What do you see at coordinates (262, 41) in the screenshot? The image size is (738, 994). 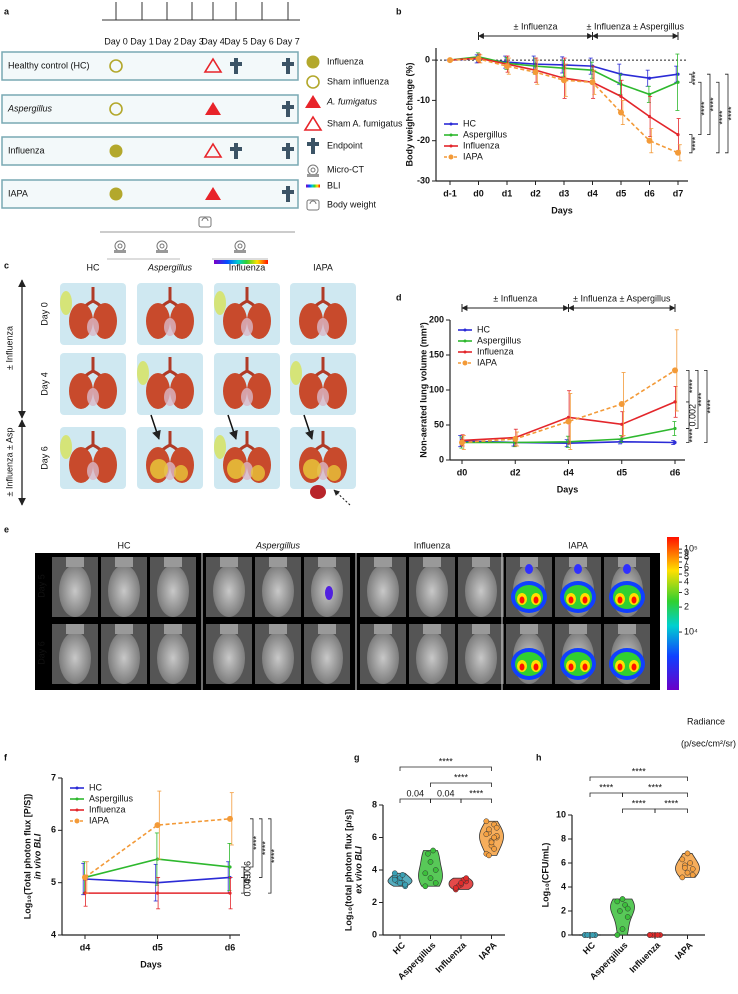 I see `day-label: Day 6` at bounding box center [262, 41].